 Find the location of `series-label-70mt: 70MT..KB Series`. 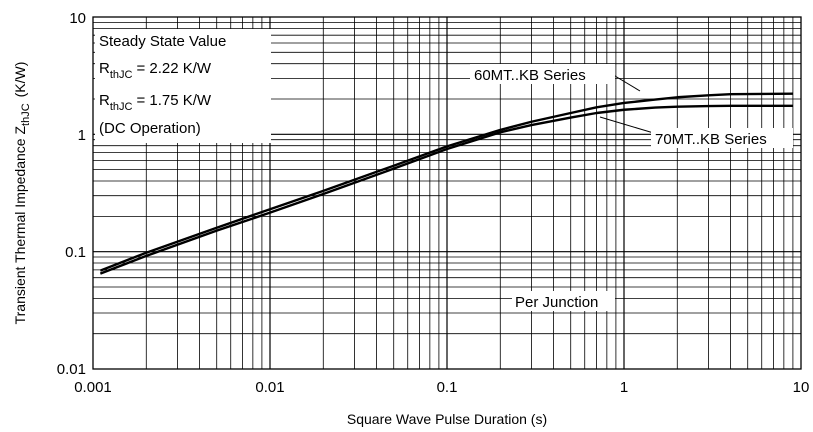

series-label-70mt: 70MT..KB Series is located at coordinates (696, 132).